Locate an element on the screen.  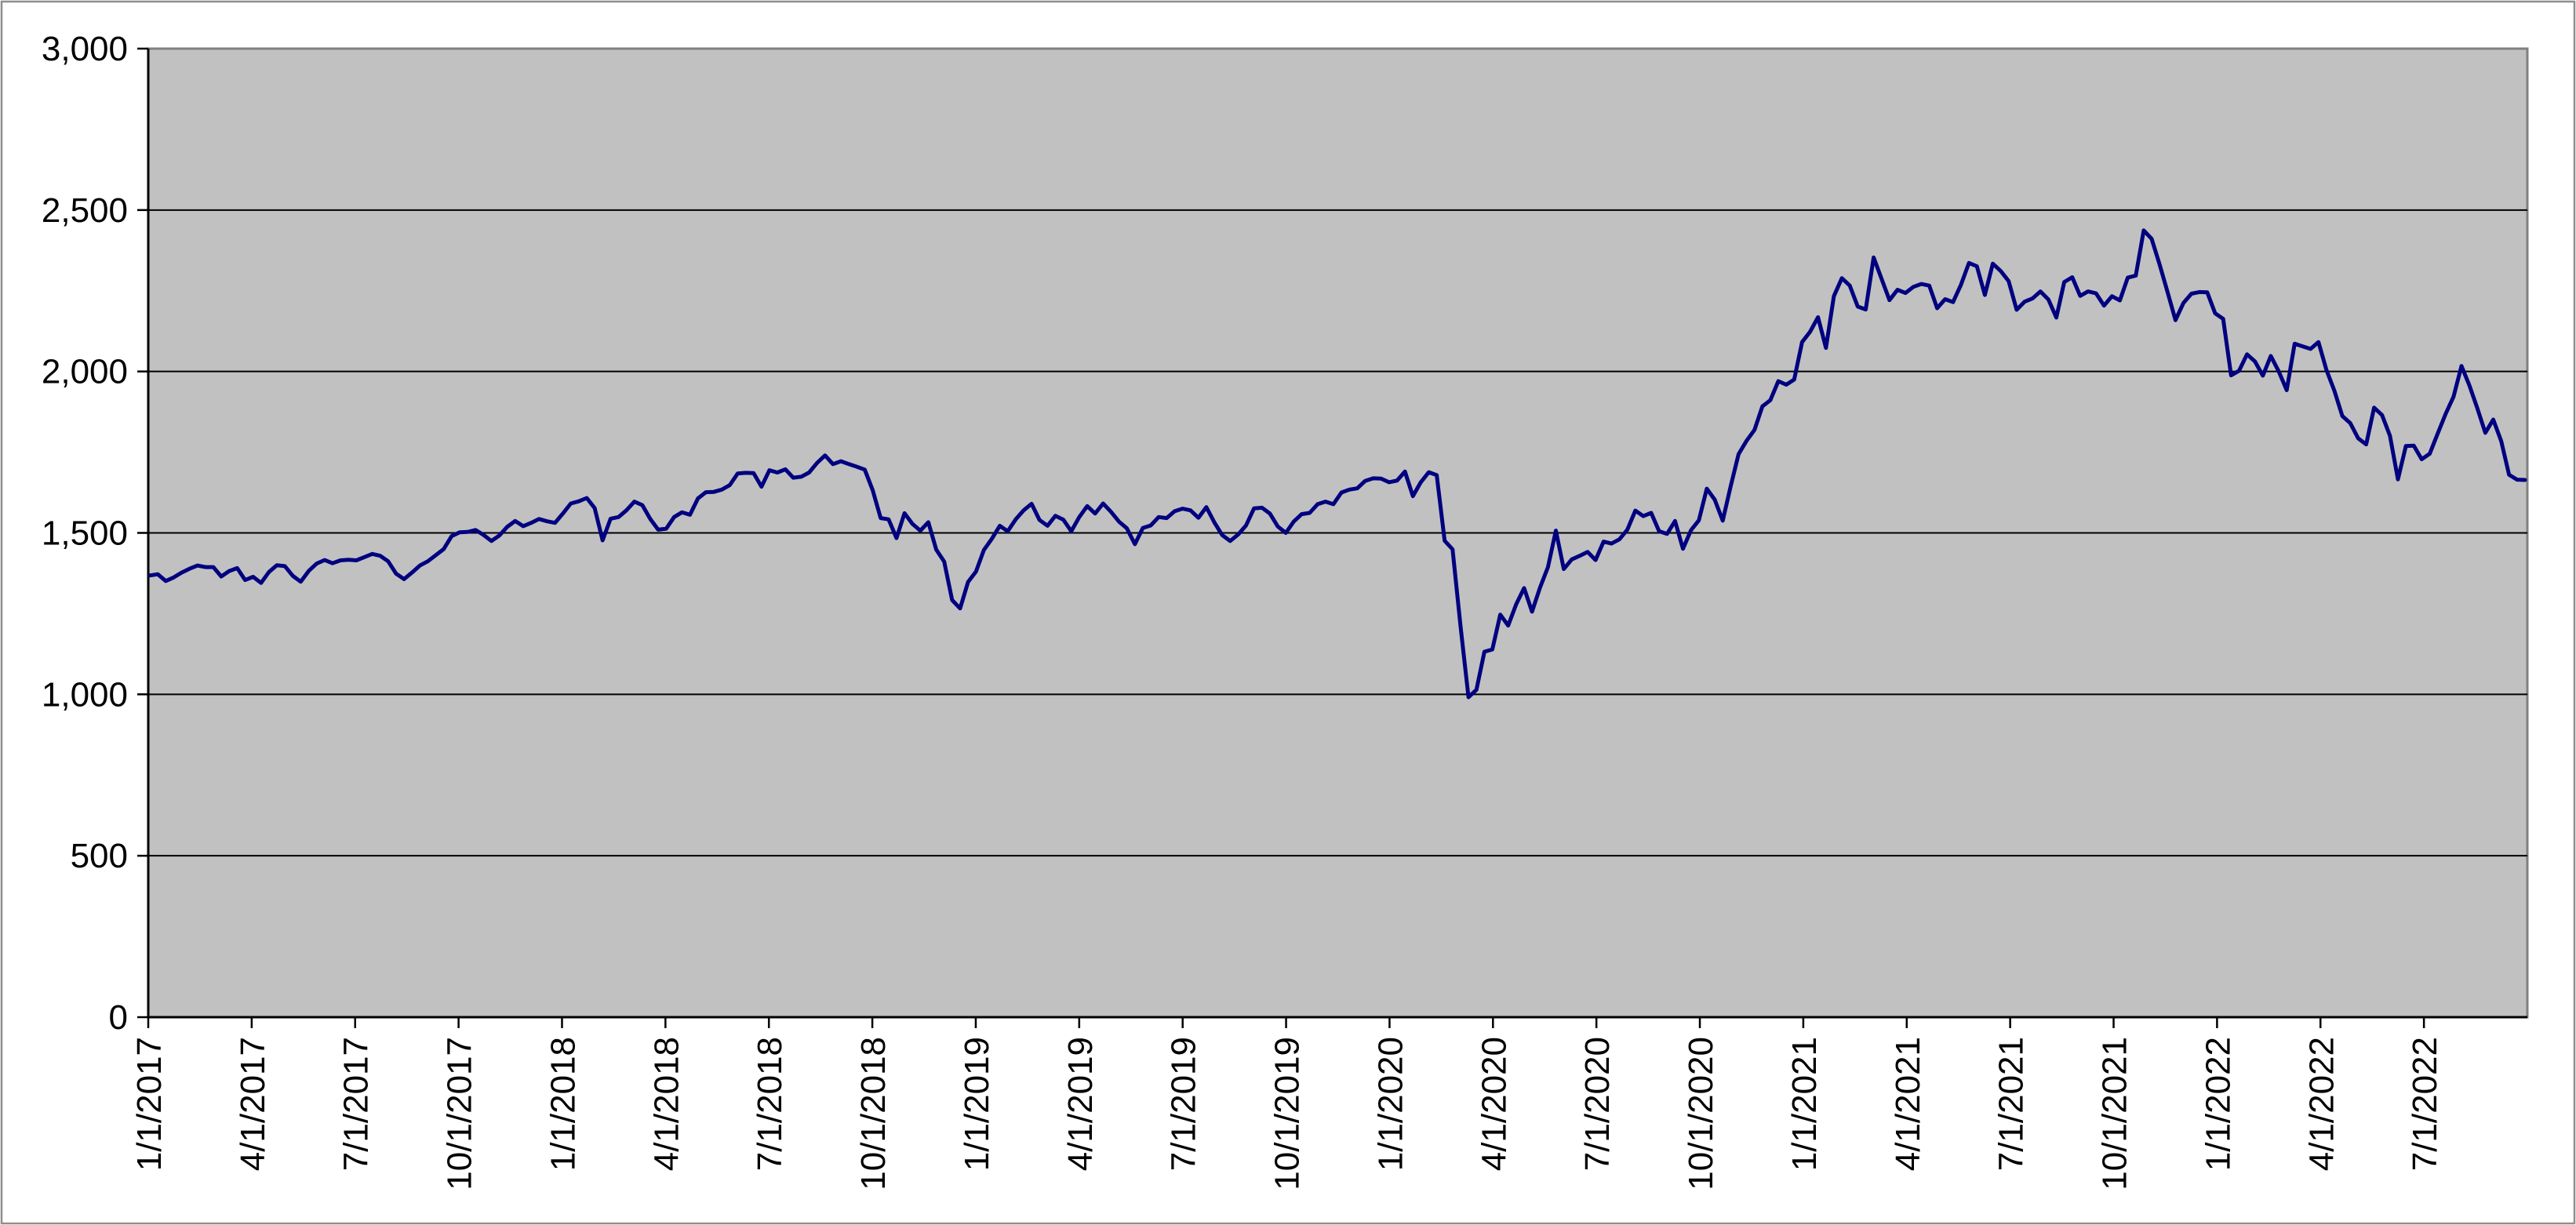
x-axis-label: 1/1/2022 is located at coordinates (2218, 1104).